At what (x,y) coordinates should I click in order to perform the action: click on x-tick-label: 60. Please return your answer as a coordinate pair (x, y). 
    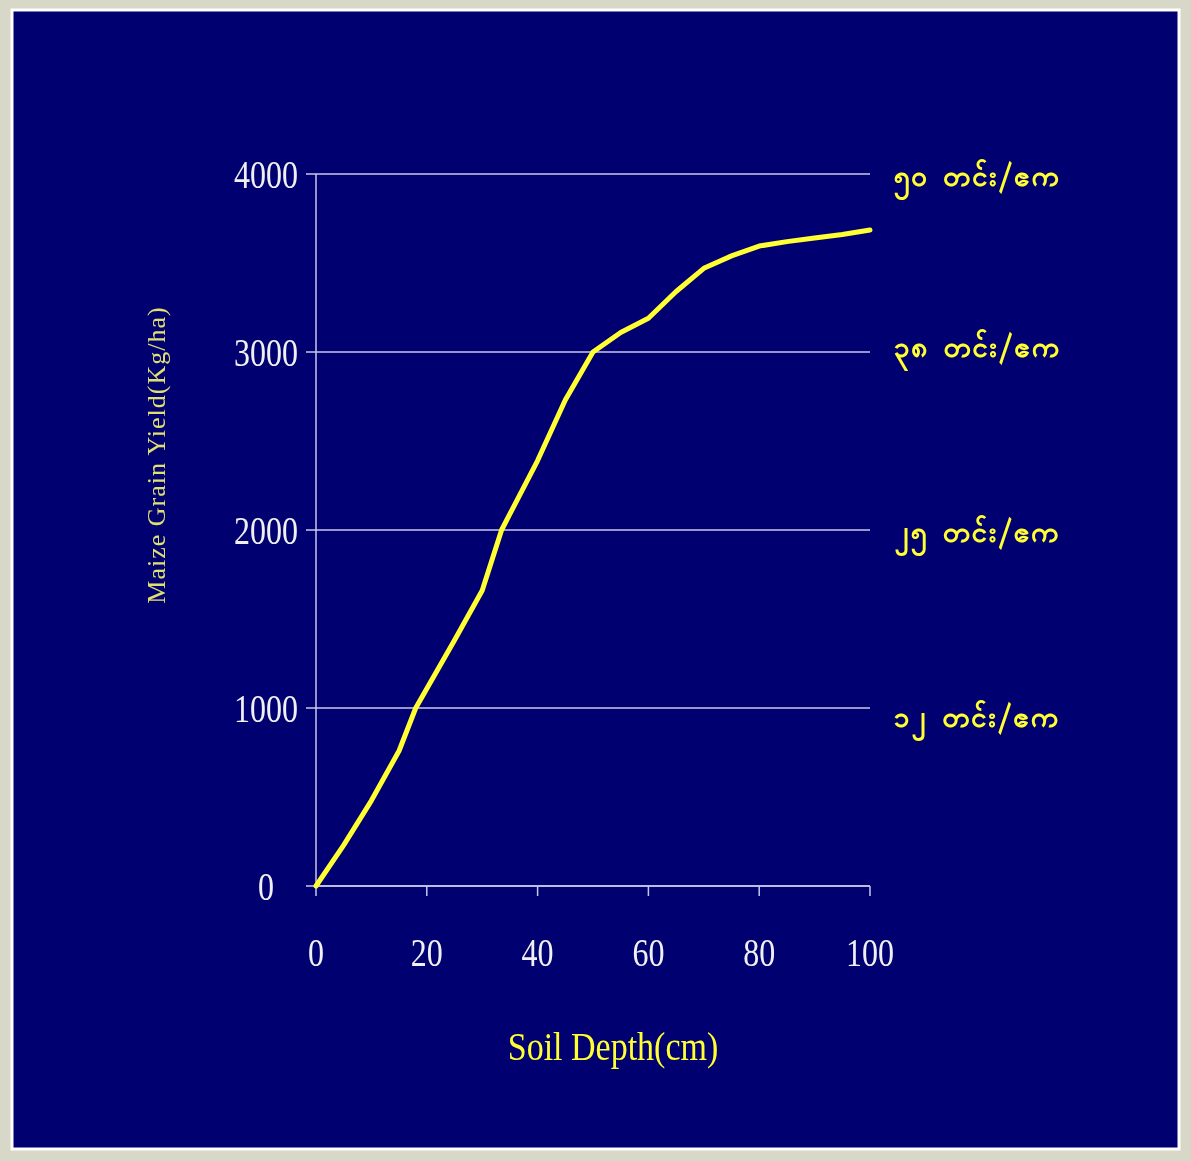
    Looking at the image, I should click on (648, 952).